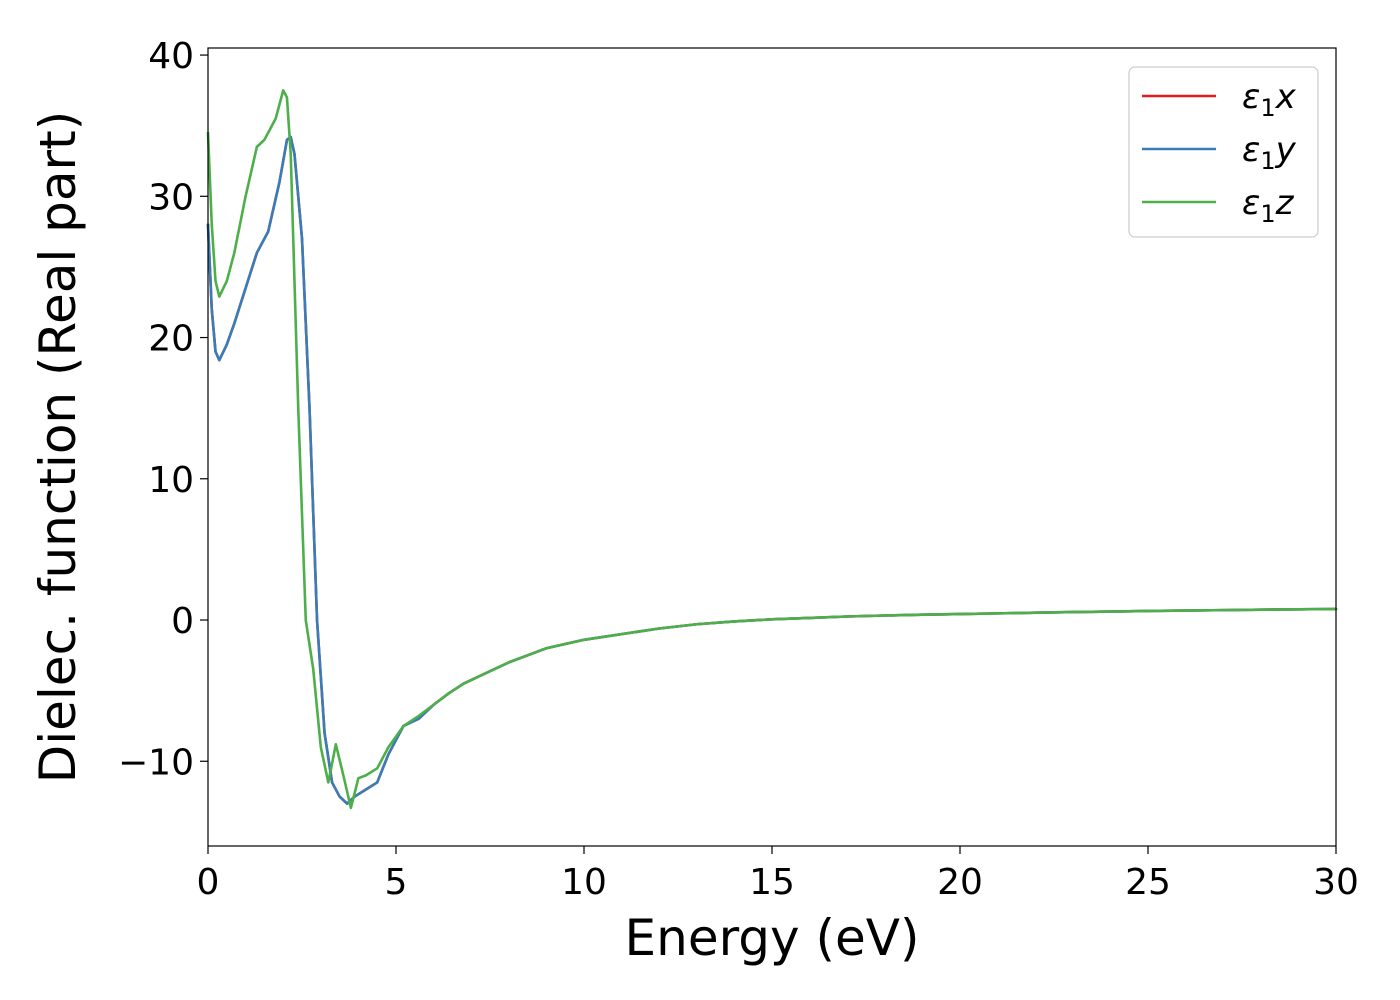 The height and width of the screenshot is (1000, 1400). Describe the element at coordinates (960, 882) in the screenshot. I see `x-tick-label: 20` at that location.